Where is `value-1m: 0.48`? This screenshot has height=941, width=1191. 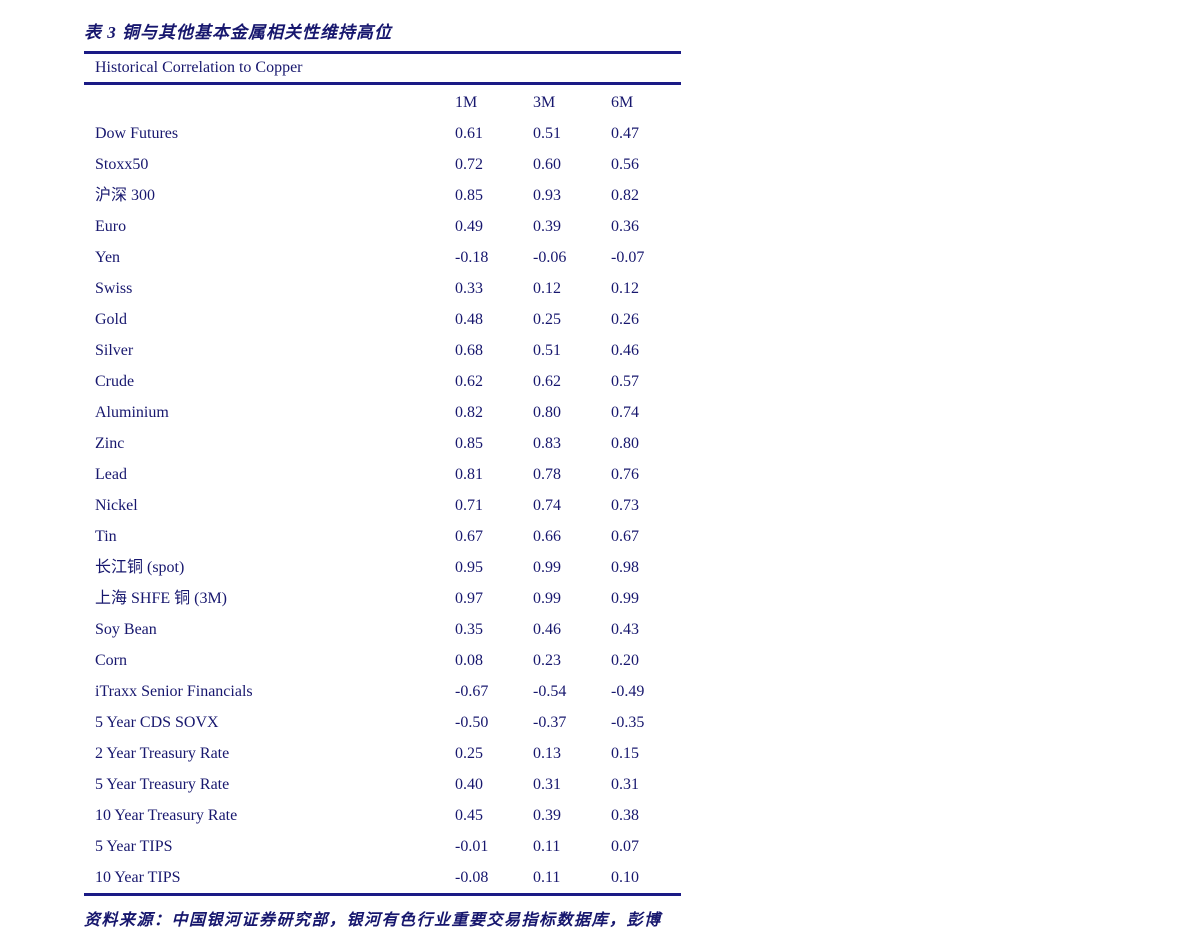
value-1m: 0.48 is located at coordinates (469, 319).